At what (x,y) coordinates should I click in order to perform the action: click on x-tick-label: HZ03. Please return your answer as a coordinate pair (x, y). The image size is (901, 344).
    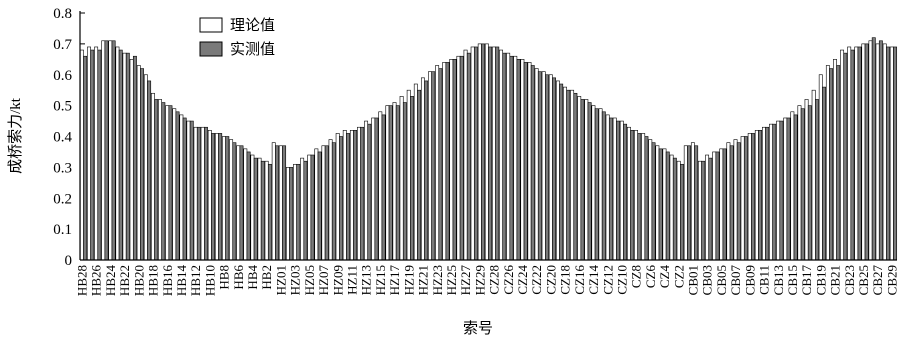
    Looking at the image, I should click on (295, 280).